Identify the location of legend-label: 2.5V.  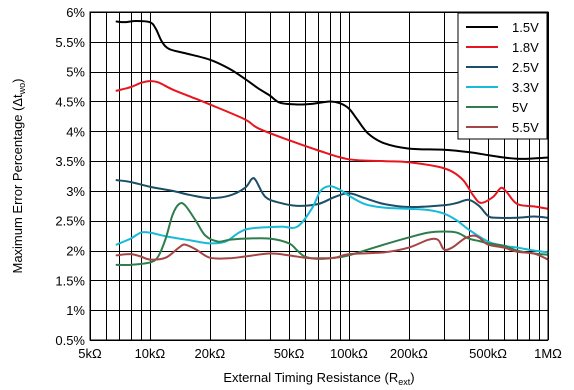
(525, 67).